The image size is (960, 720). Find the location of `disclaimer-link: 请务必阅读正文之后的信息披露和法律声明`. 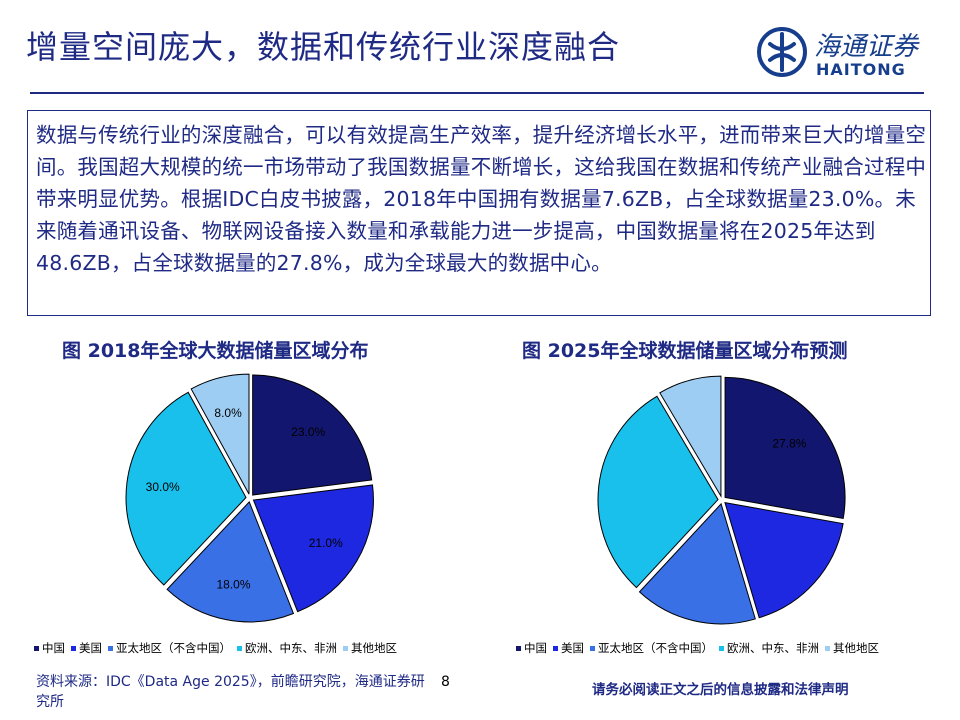

disclaimer-link: 请务必阅读正文之后的信息披露和法律声明 is located at coordinates (720, 690).